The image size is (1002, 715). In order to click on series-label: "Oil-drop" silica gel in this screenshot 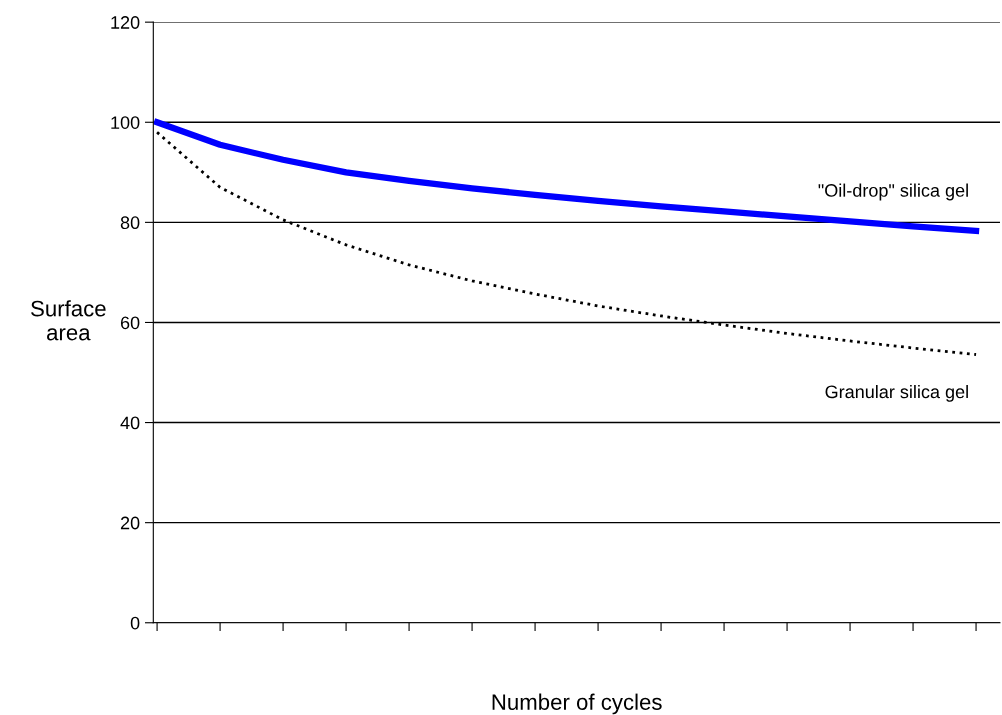, I will do `click(893, 192)`.